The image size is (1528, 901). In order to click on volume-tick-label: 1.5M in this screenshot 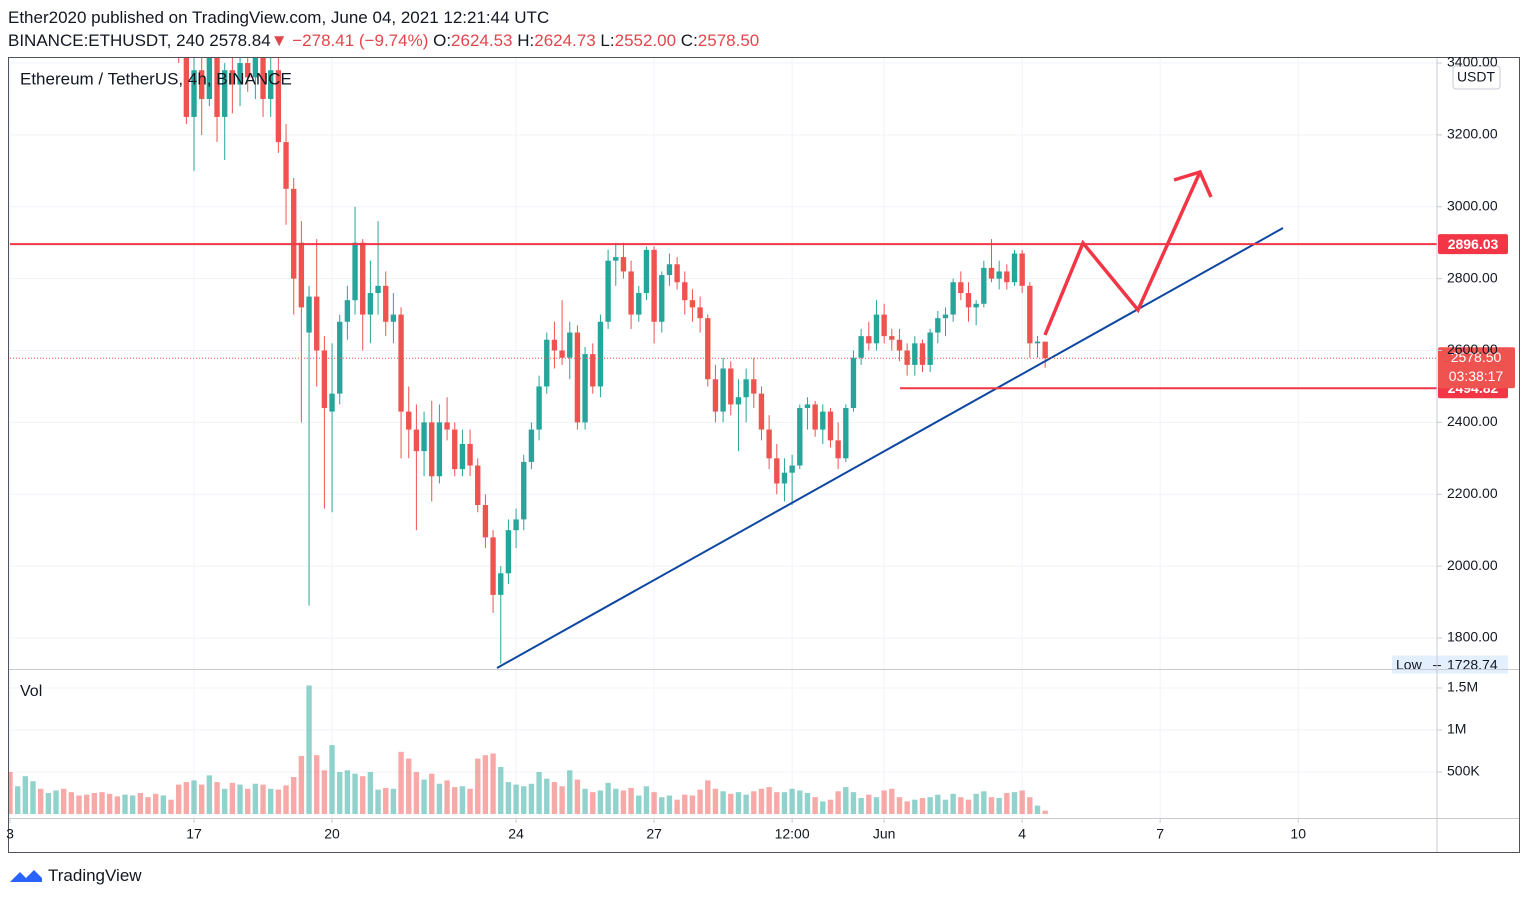, I will do `click(1462, 687)`.